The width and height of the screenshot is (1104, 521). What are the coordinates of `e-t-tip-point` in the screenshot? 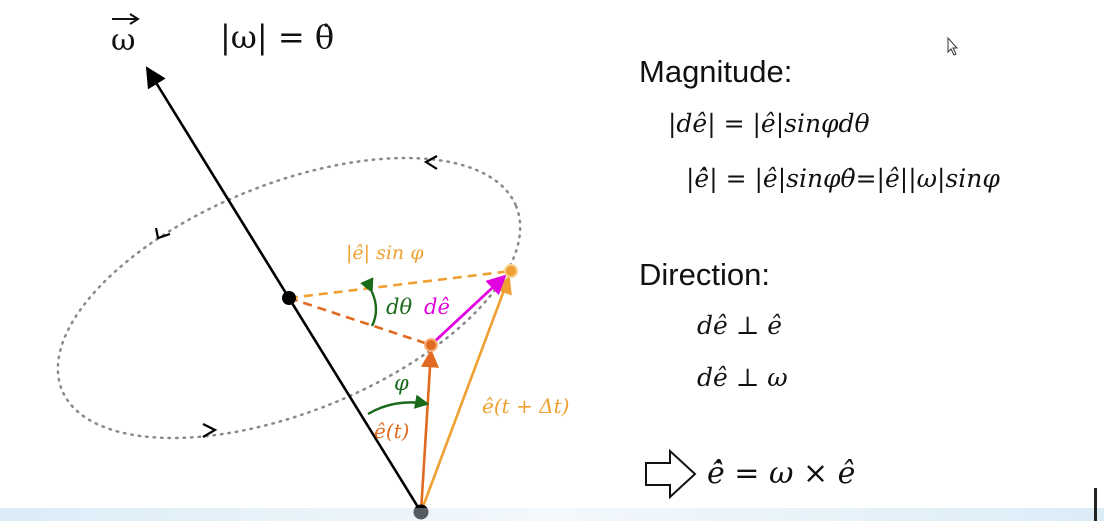 It's located at (431, 345).